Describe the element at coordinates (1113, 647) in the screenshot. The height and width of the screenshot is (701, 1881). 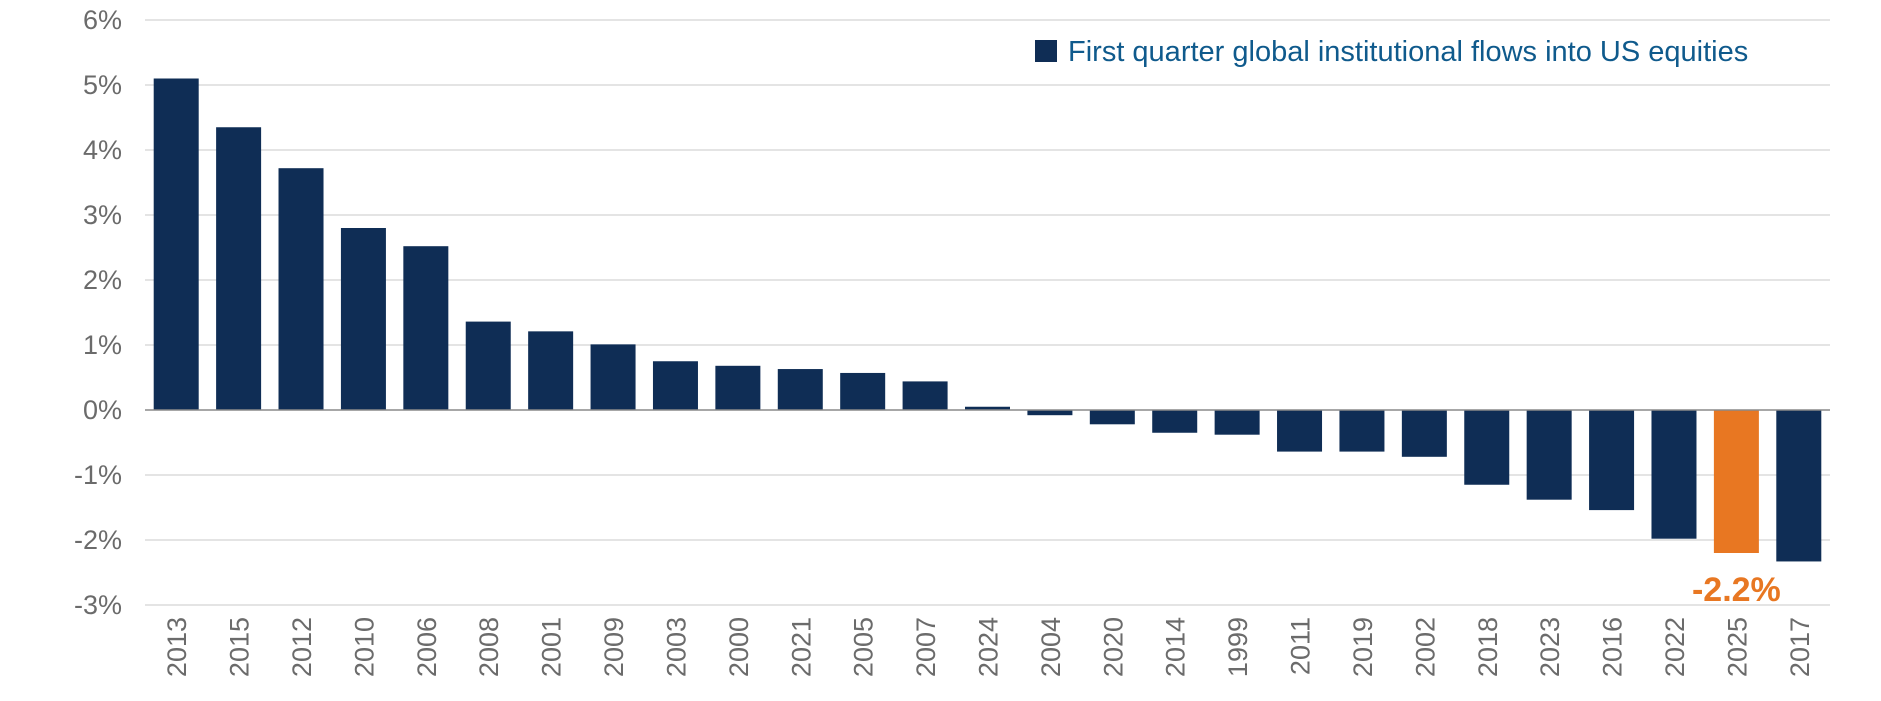
I see `x-tick-label: 2020` at that location.